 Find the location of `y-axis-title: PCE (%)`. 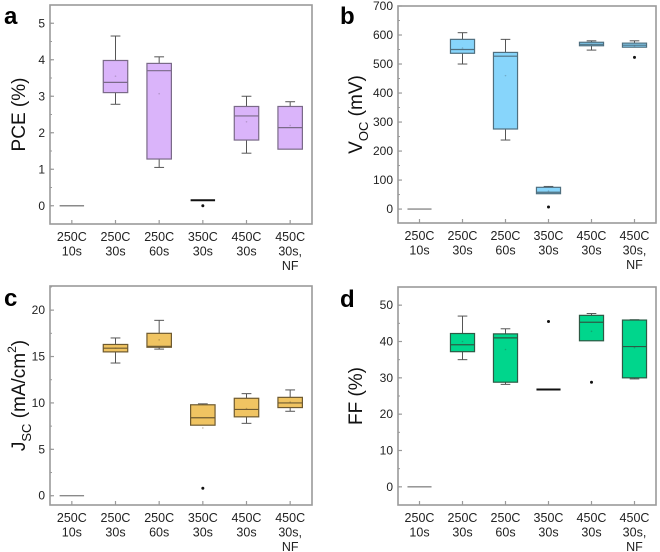

y-axis-title: PCE (%) is located at coordinates (19, 115).